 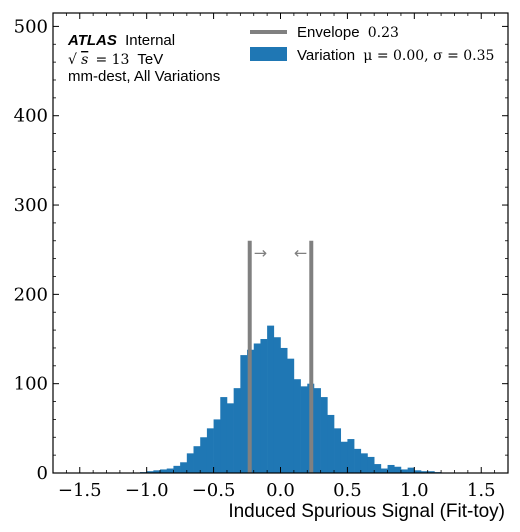 I want to click on legend-variation-label: Variation, so click(x=326, y=55).